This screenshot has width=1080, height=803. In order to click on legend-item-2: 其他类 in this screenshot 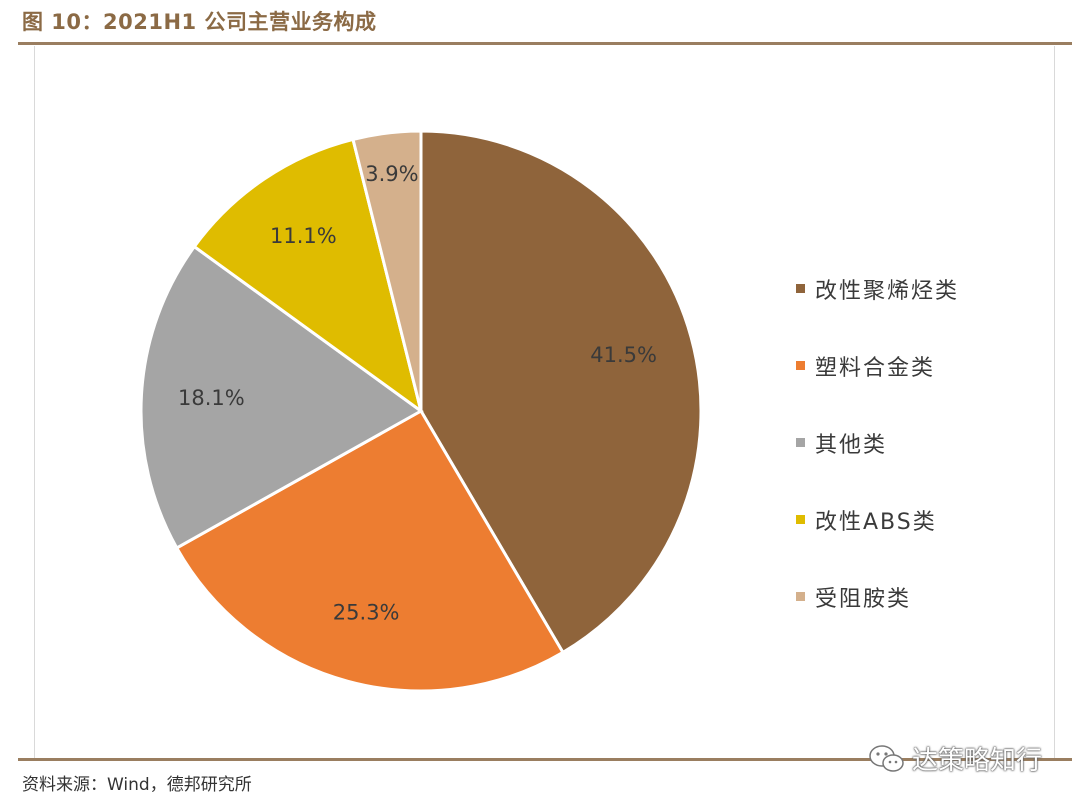, I will do `click(877, 442)`.